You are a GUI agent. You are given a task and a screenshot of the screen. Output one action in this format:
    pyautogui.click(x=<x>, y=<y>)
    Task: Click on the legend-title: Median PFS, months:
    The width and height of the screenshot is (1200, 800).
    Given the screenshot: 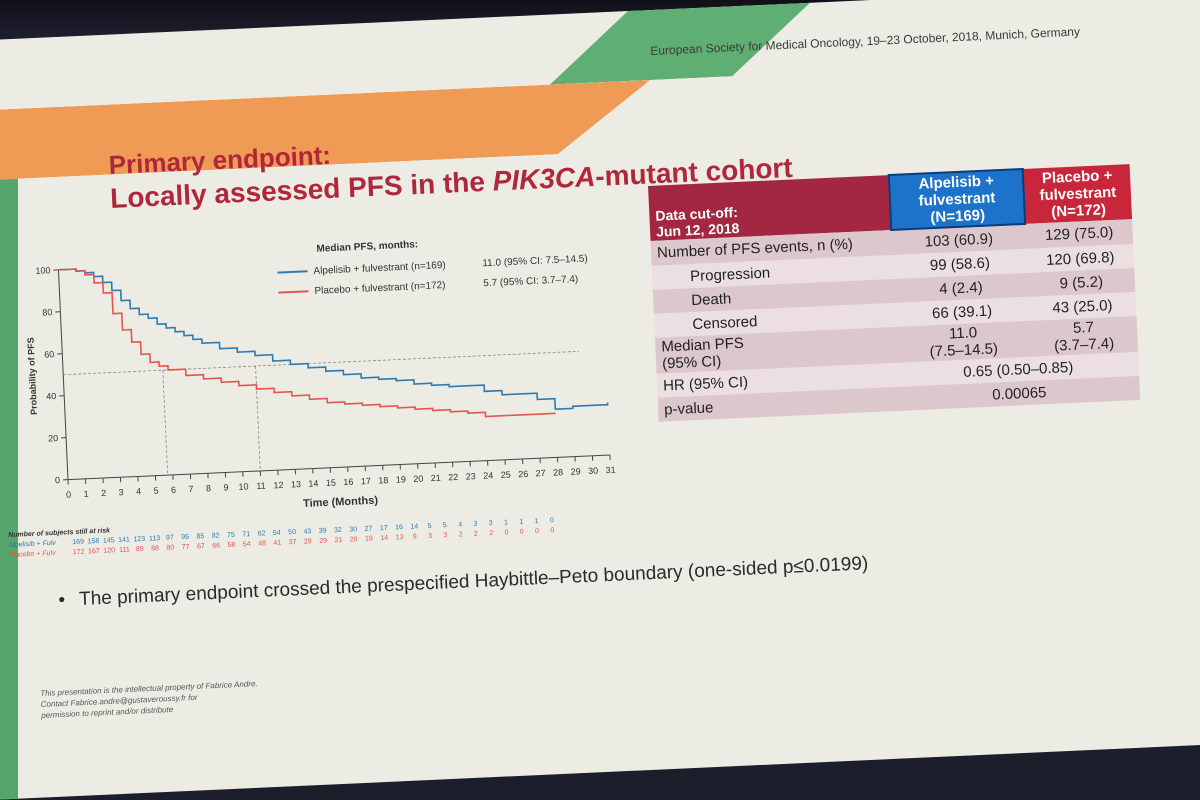 What is the action you would take?
    pyautogui.click(x=367, y=247)
    